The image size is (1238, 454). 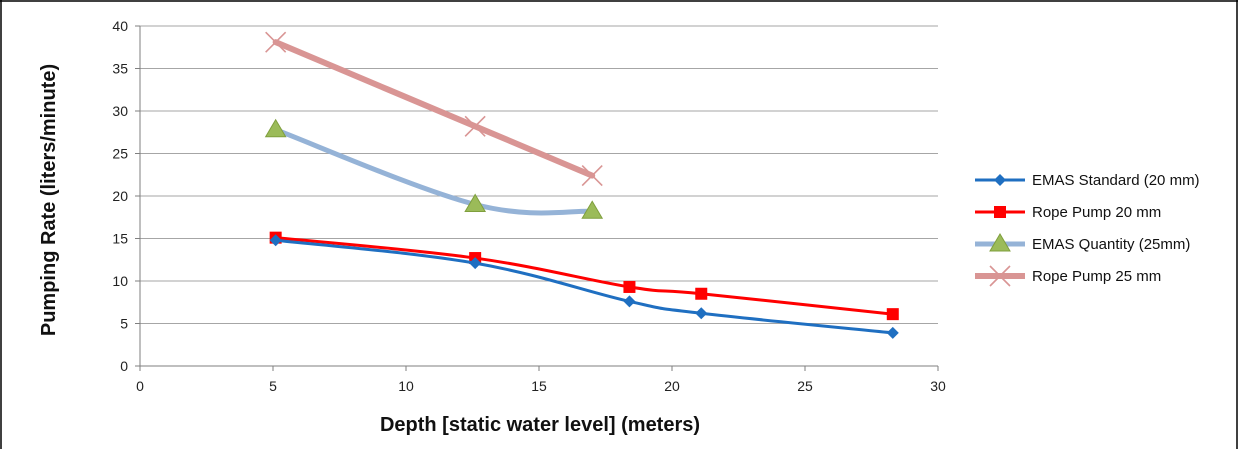 What do you see at coordinates (1096, 276) in the screenshot?
I see `legend-entry-label: Rope Pump 25 mm` at bounding box center [1096, 276].